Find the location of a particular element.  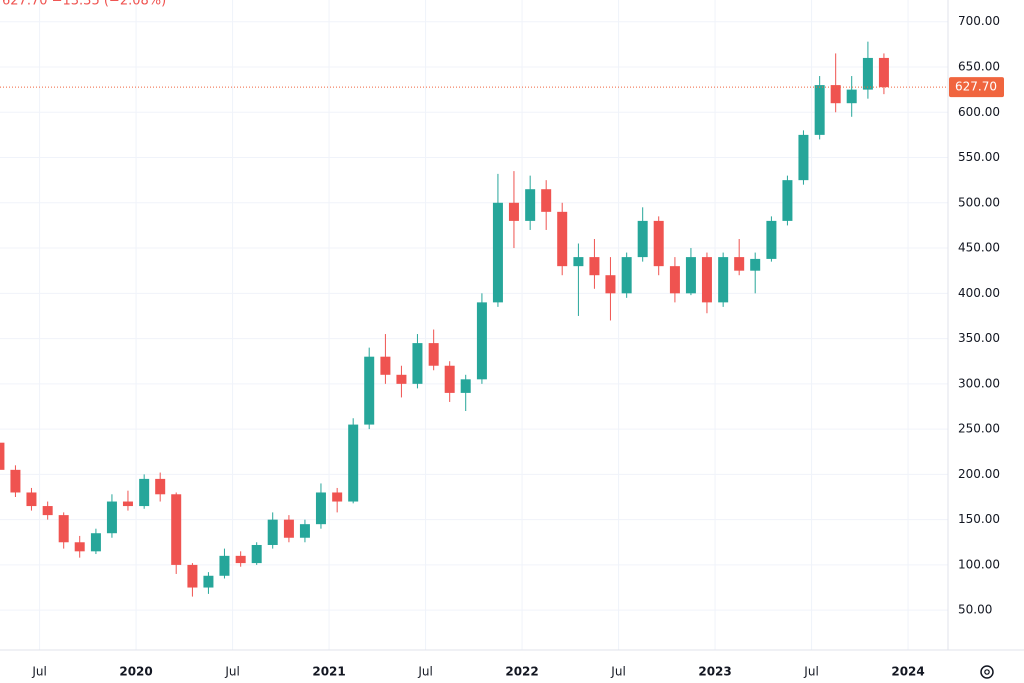

x-tick-label: 2021 is located at coordinates (328, 672).